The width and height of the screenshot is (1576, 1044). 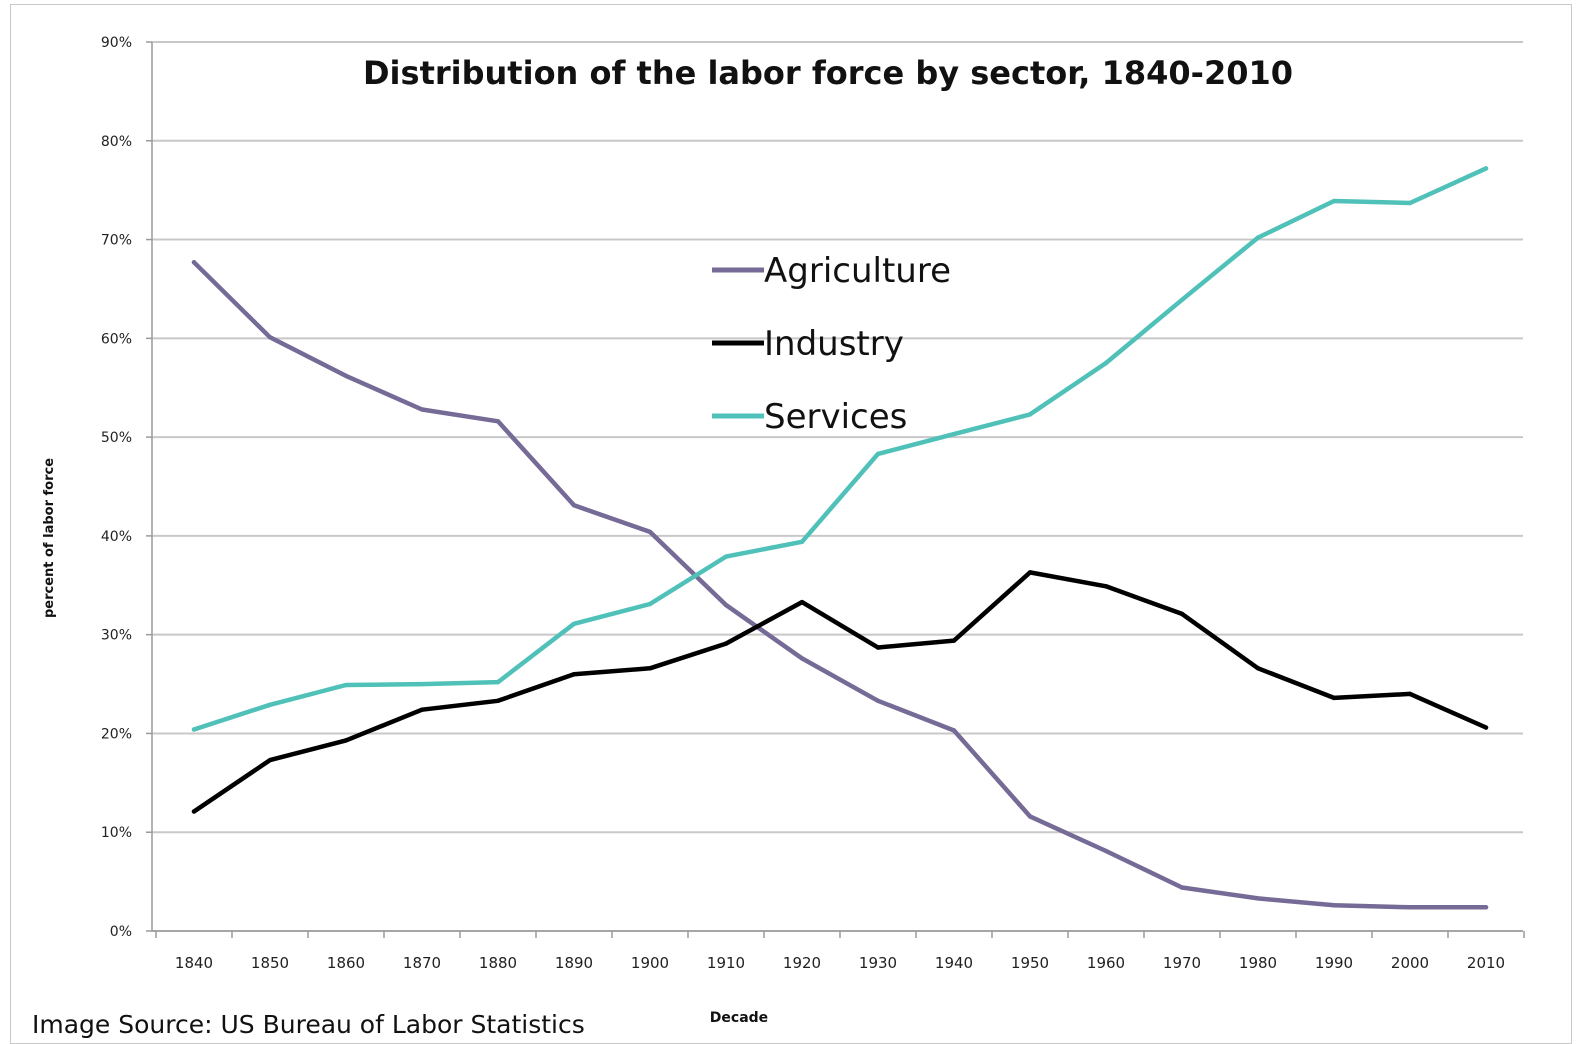 What do you see at coordinates (1182, 963) in the screenshot?
I see `x-tick-label: 1970` at bounding box center [1182, 963].